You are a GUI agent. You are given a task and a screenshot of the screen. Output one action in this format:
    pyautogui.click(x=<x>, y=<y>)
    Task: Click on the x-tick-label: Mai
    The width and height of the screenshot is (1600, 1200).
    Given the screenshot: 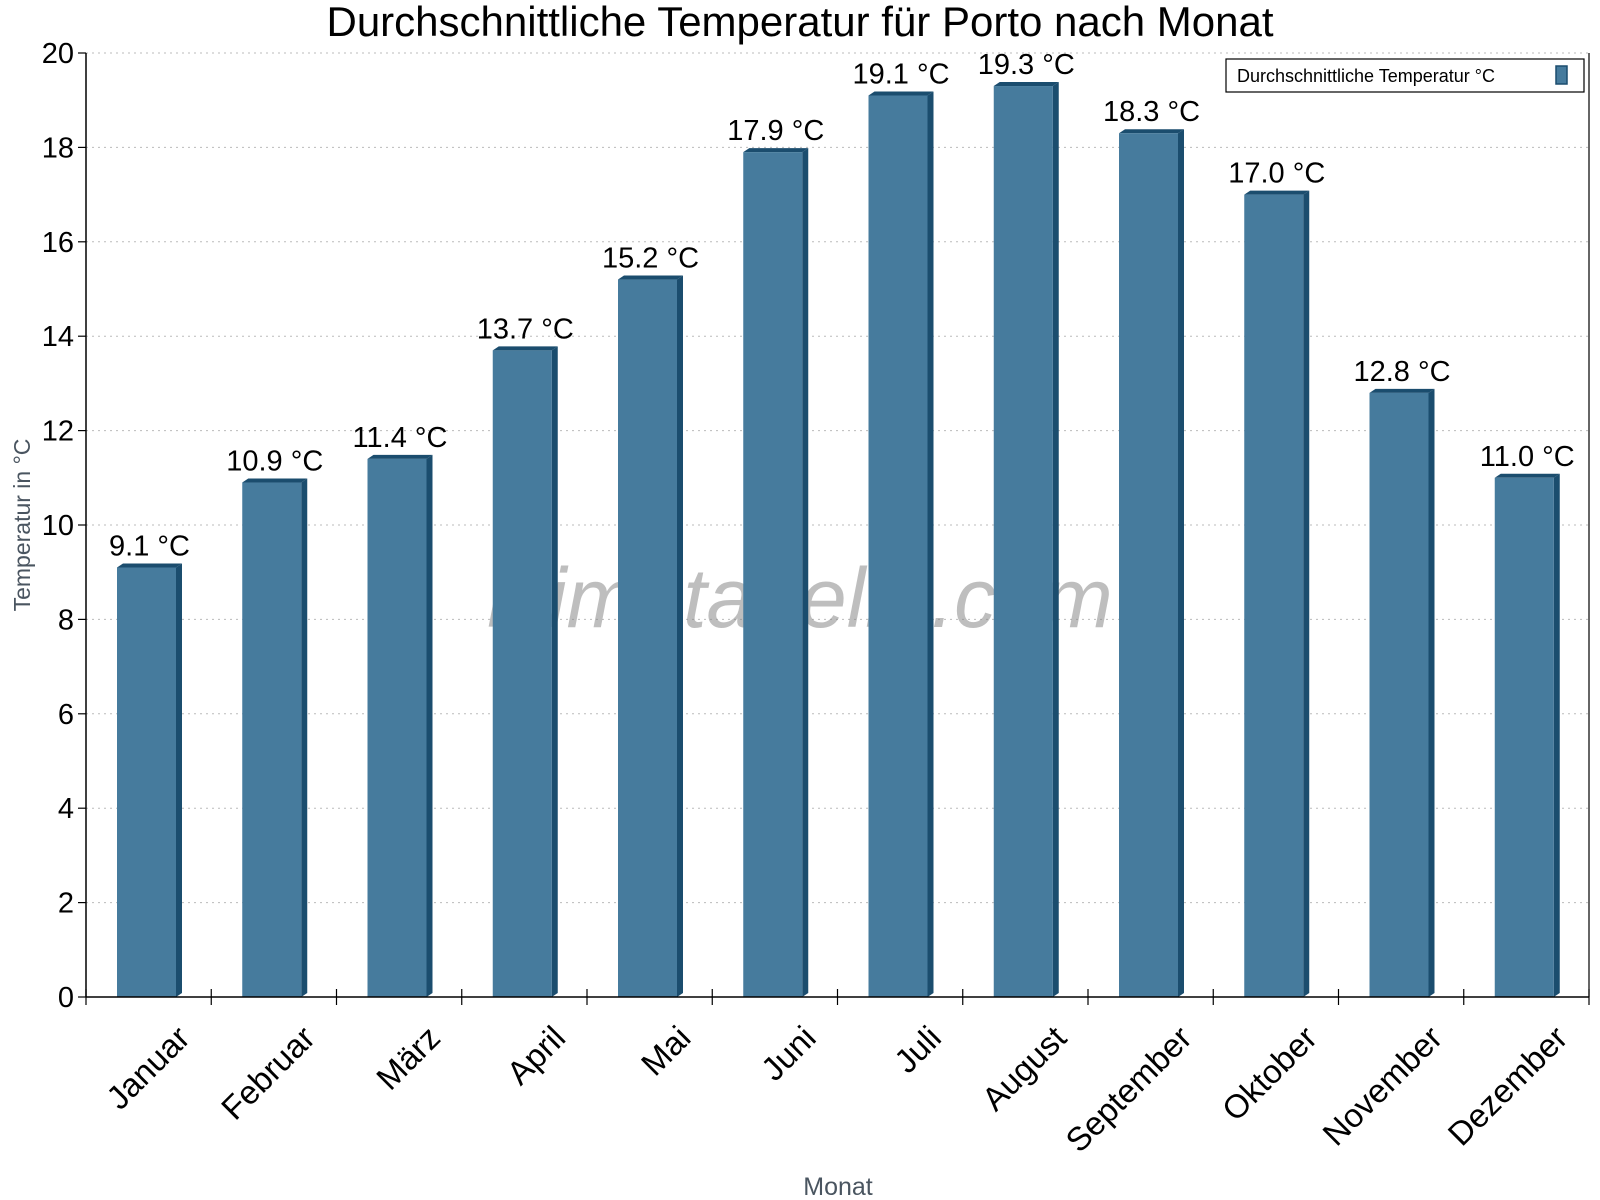 What is the action you would take?
    pyautogui.click(x=666, y=1051)
    